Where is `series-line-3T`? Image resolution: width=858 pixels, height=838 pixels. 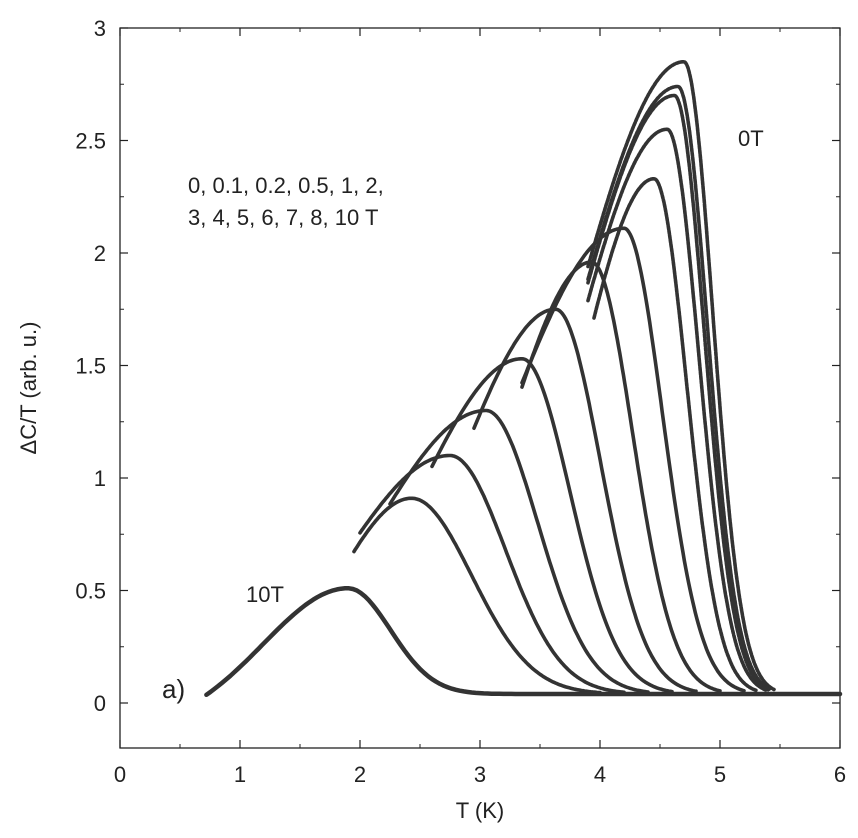
series-line-3T is located at coordinates (621, 476).